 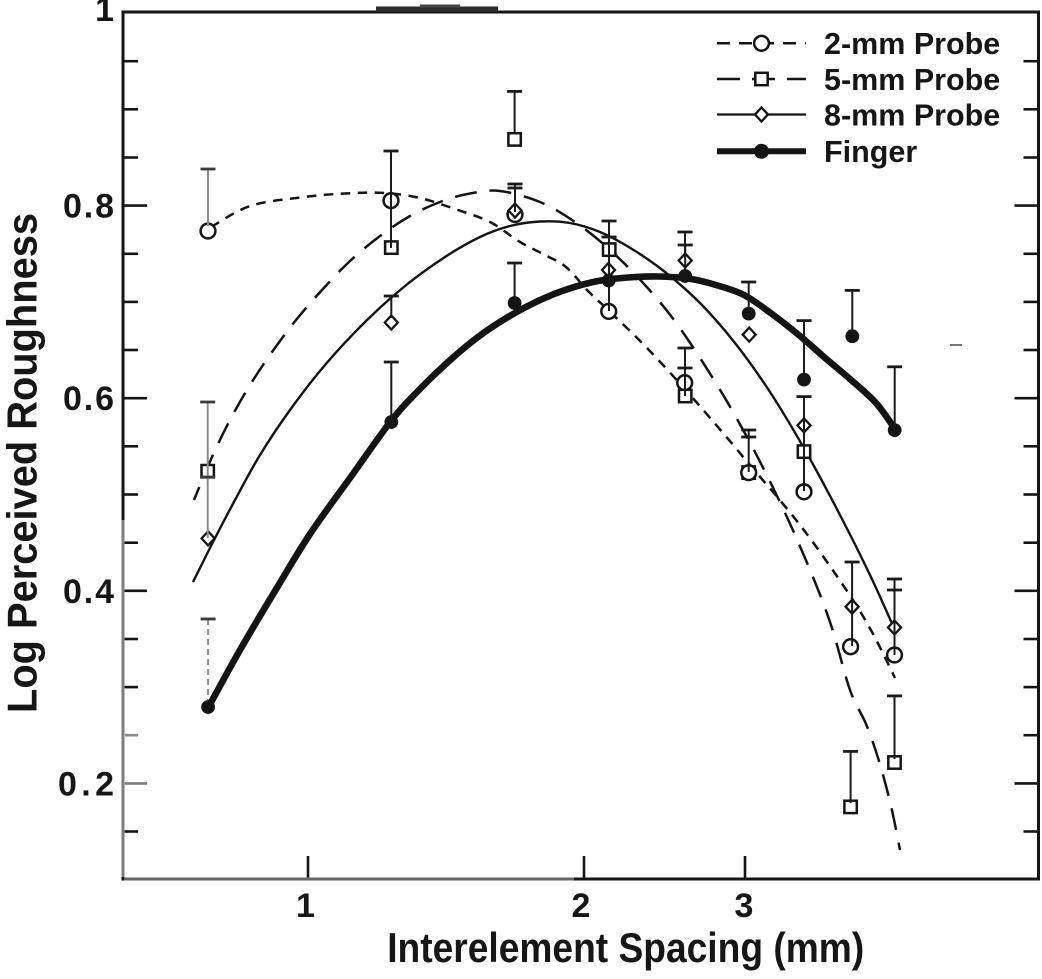 I want to click on svg-text: 3, so click(x=744, y=906).